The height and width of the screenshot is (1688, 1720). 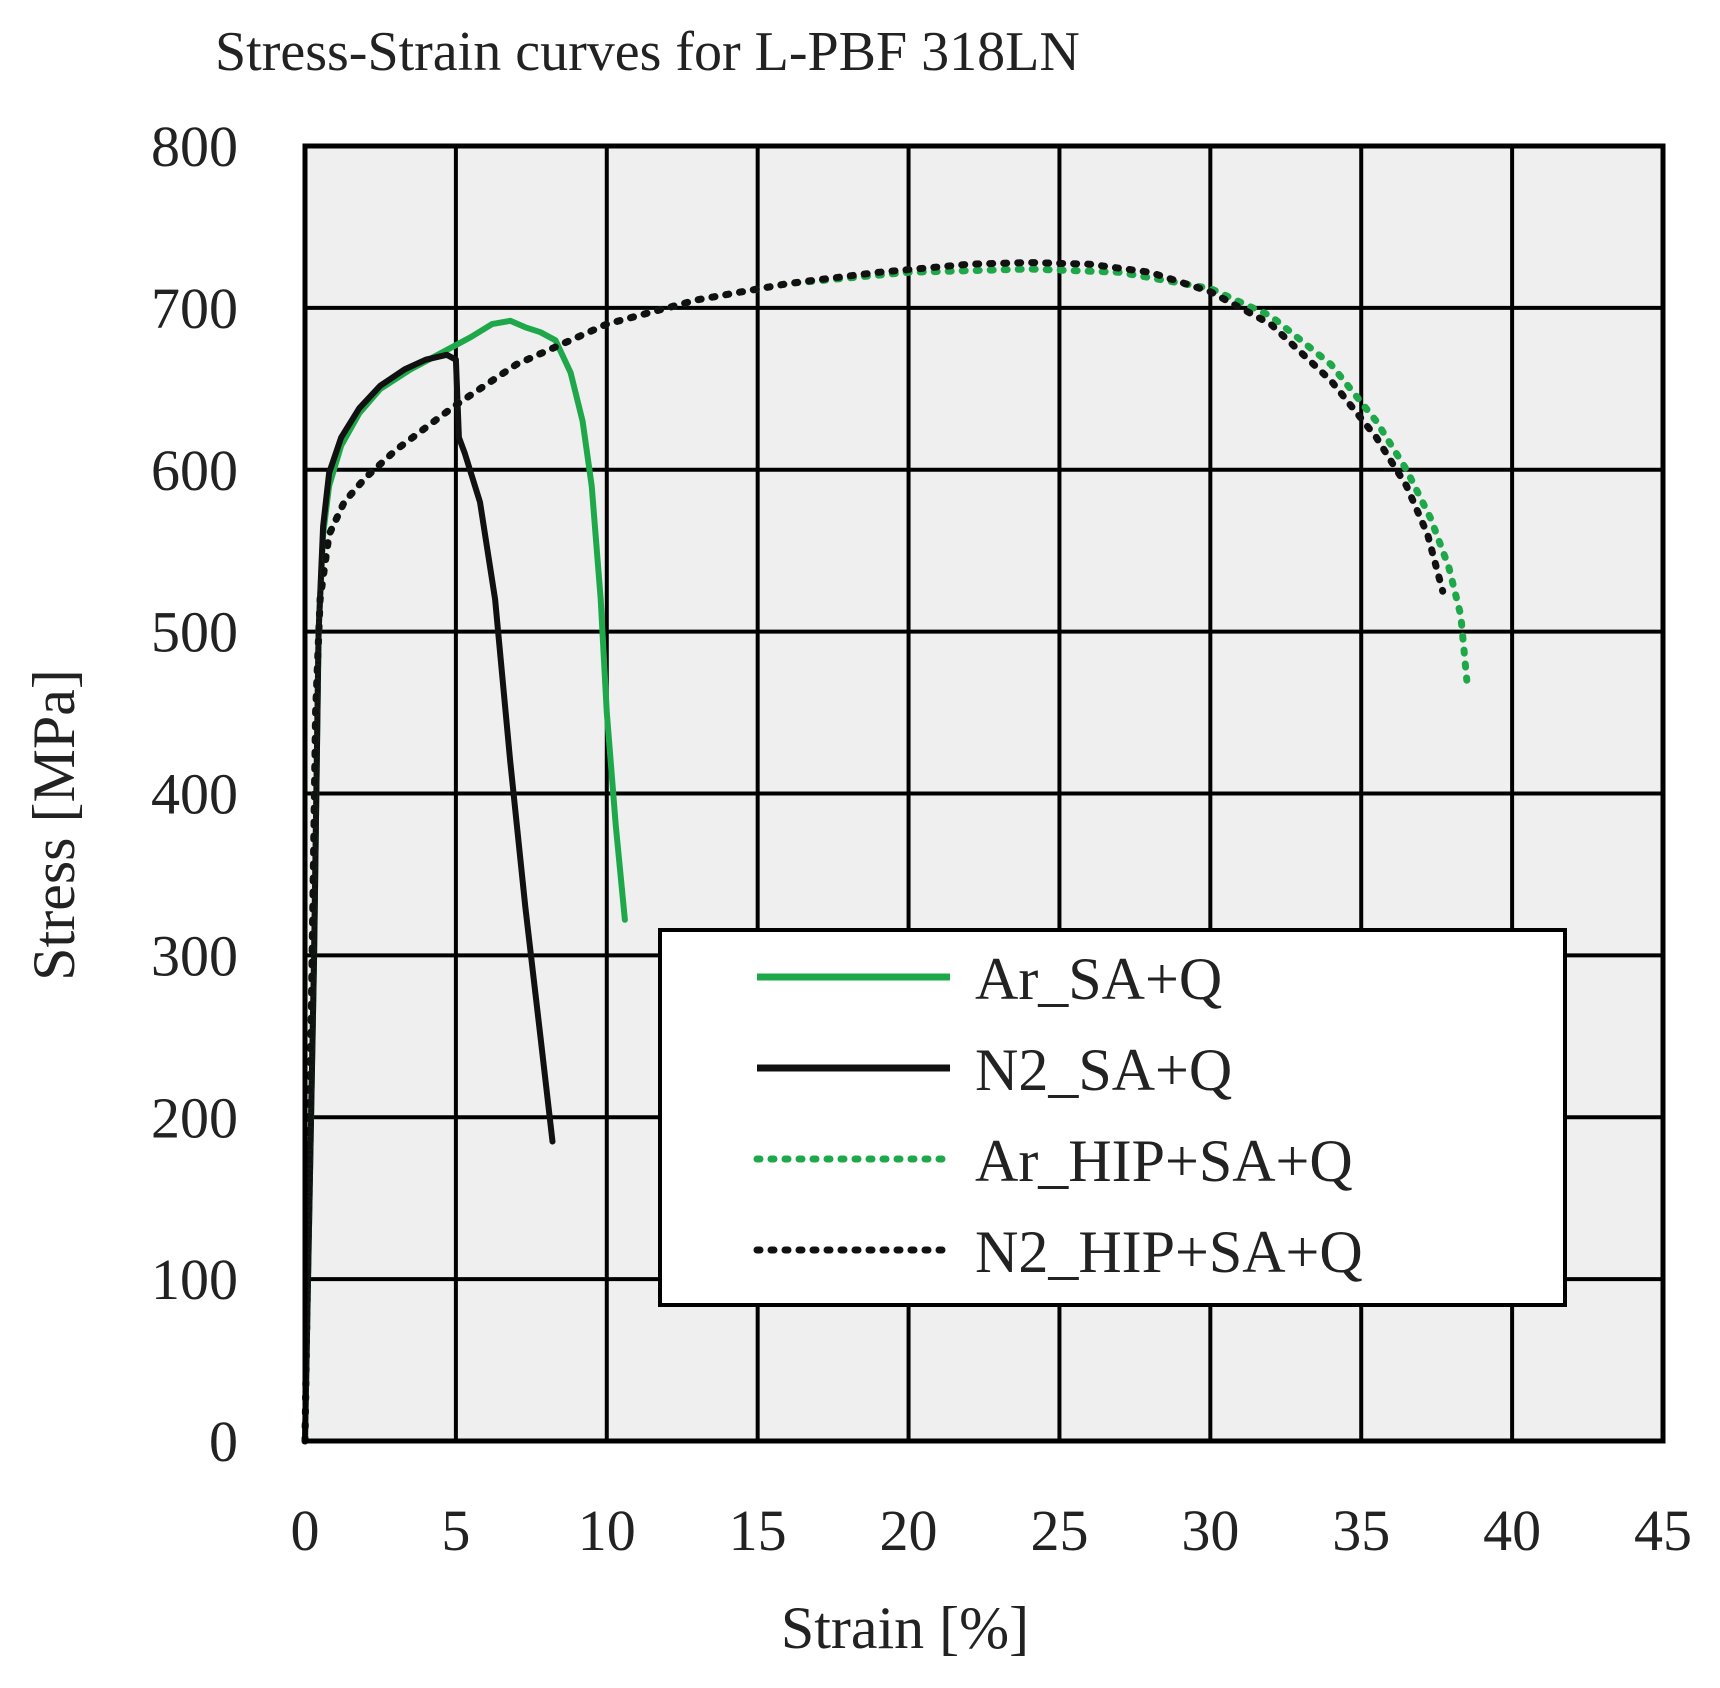 What do you see at coordinates (905, 1628) in the screenshot?
I see `x-axis-label: Strain [%]` at bounding box center [905, 1628].